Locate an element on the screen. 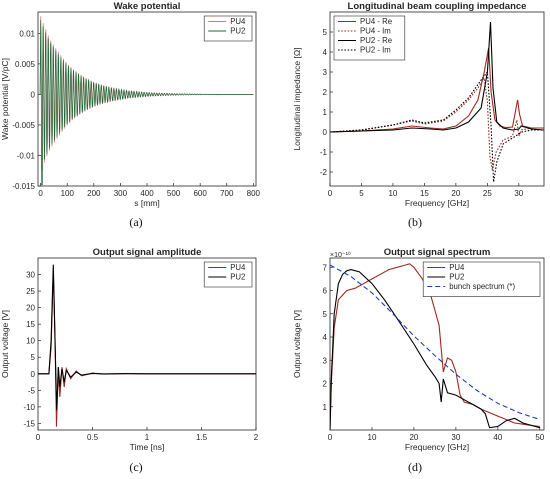 This screenshot has width=550, height=479. series-line-pu4-im is located at coordinates (437, 123).